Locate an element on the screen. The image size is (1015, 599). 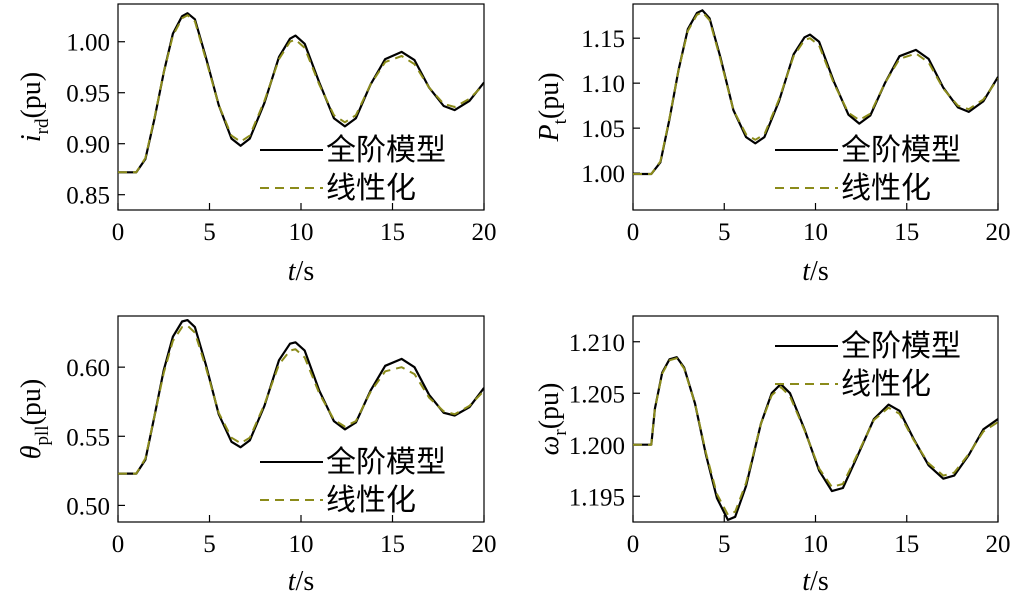
y-axis-label: θpll(pu) is located at coordinates (34, 419).